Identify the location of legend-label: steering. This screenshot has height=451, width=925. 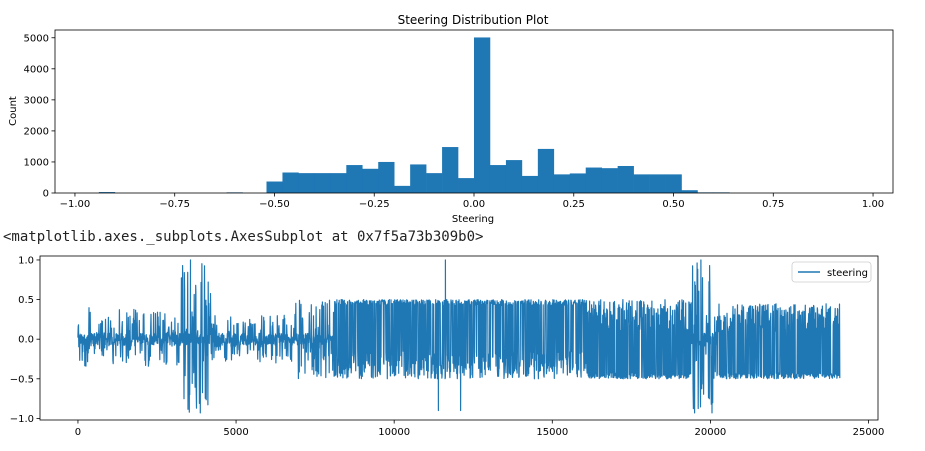
(847, 273).